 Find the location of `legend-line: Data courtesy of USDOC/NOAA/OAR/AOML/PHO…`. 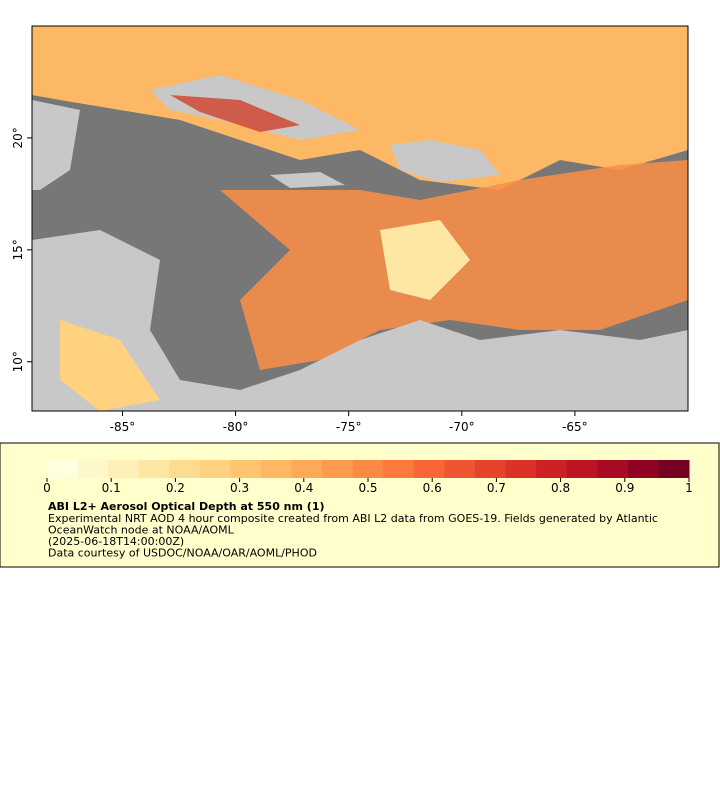

legend-line: Data courtesy of USDOC/NOAA/OAR/AOML/PHO… is located at coordinates (182, 553).